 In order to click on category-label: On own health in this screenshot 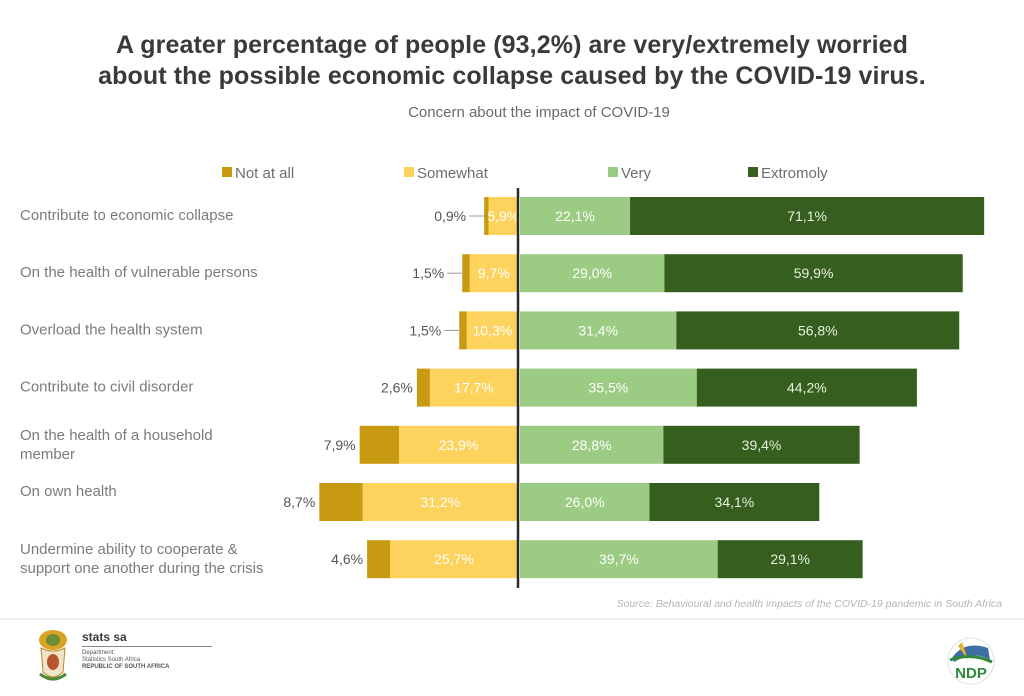, I will do `click(68, 491)`.